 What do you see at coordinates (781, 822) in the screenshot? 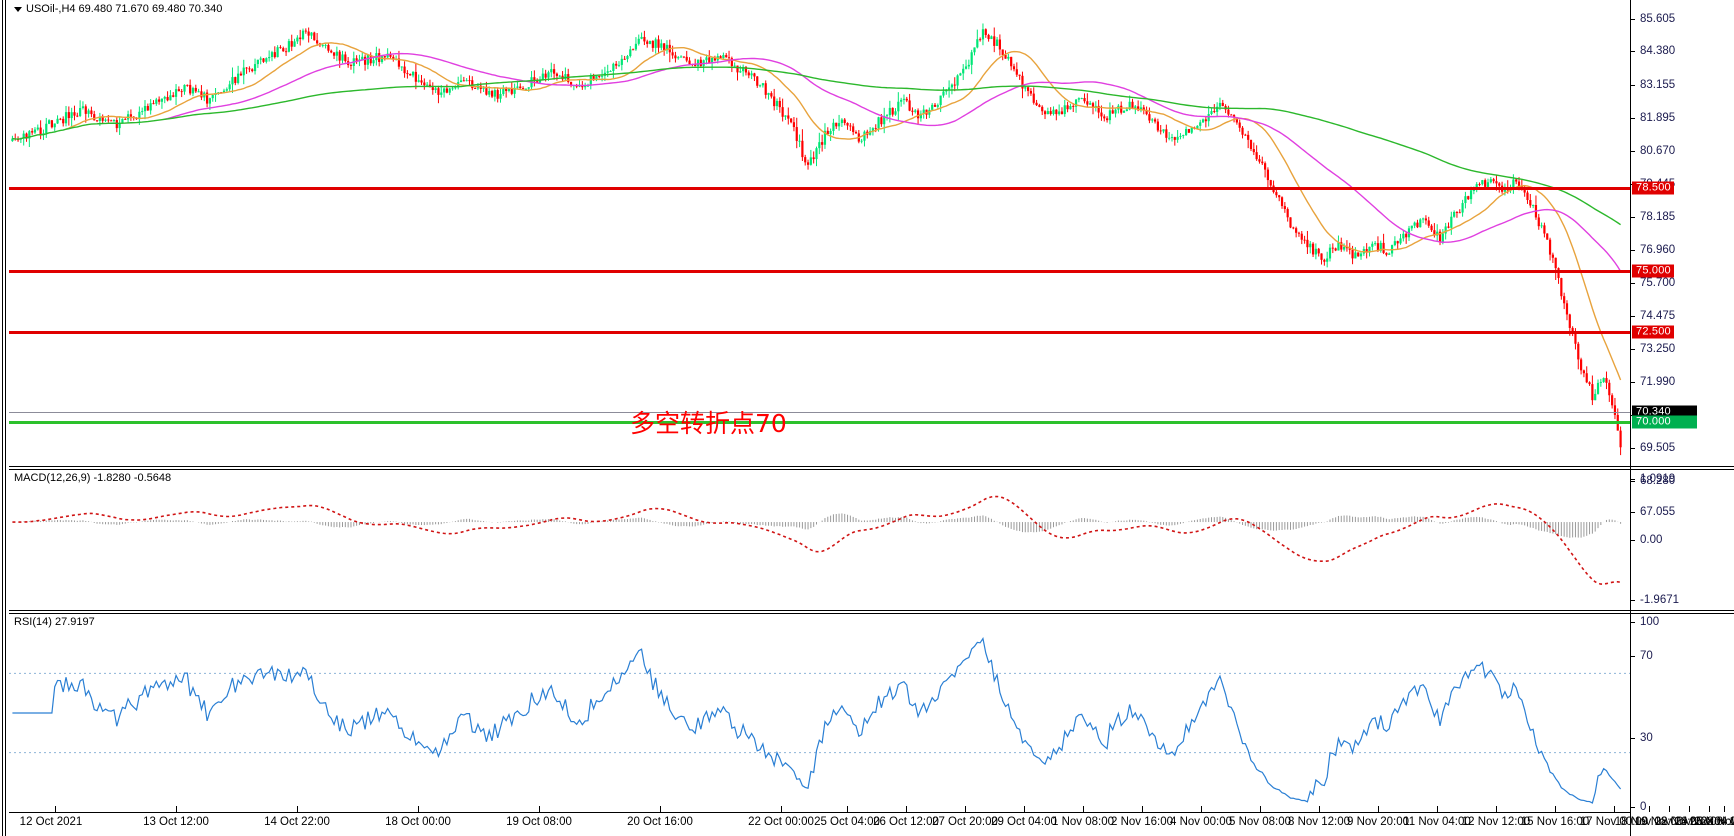
I see `time-axis-label: 22 Oct 00:00` at bounding box center [781, 822].